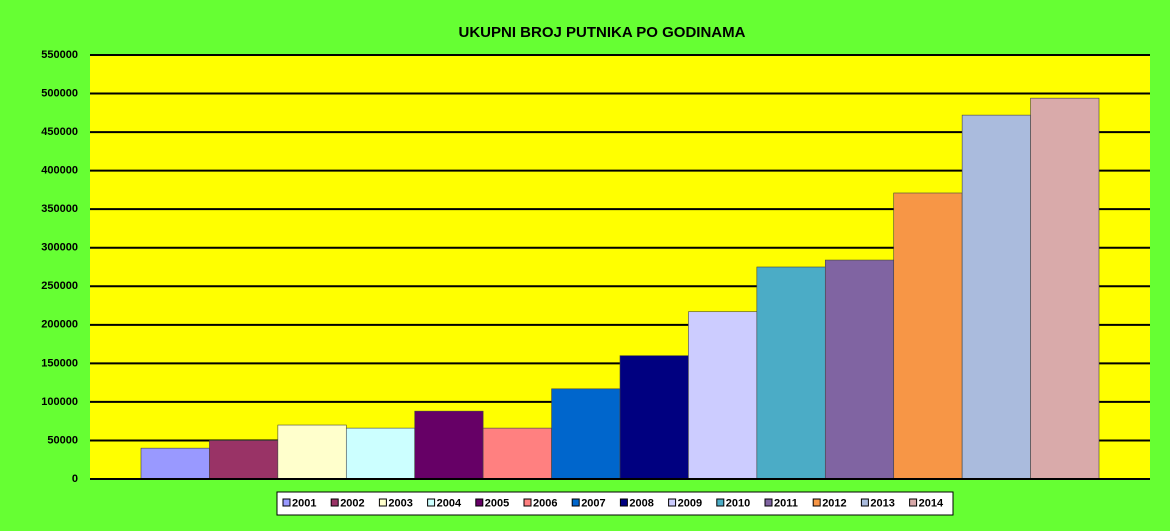 This screenshot has height=531, width=1170. I want to click on y-tick-label: 350000, so click(59, 209).